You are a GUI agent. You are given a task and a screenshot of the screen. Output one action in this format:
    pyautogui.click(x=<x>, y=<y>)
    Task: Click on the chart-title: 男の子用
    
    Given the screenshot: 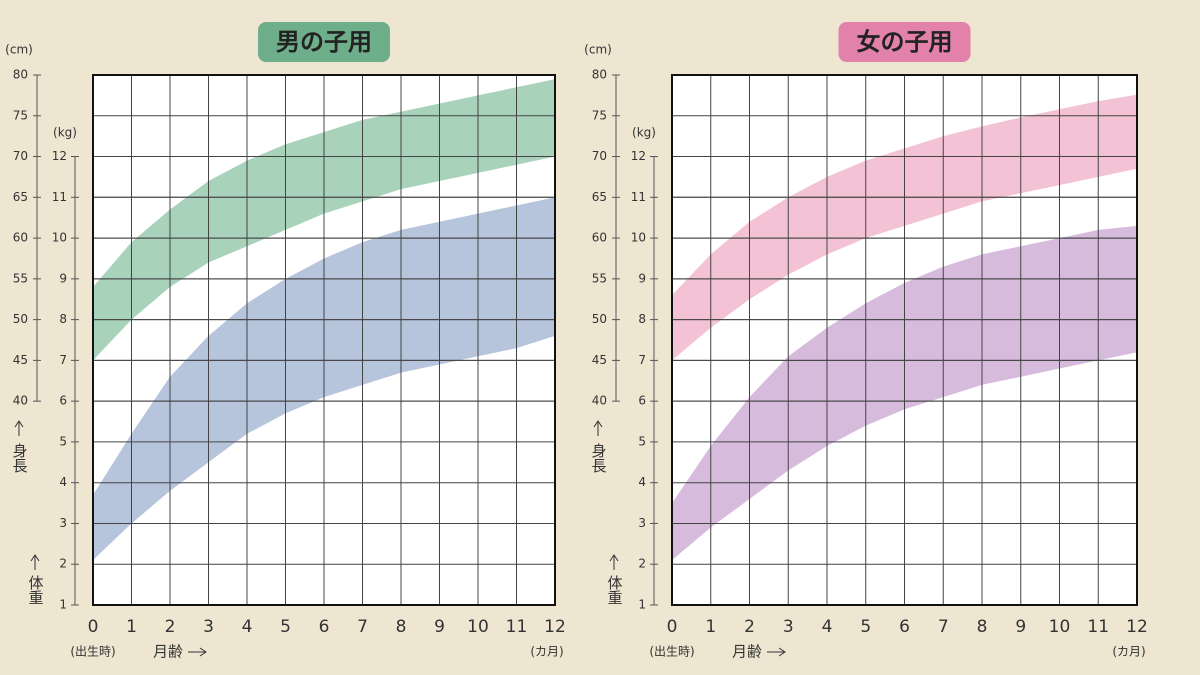 What is the action you would take?
    pyautogui.click(x=324, y=42)
    